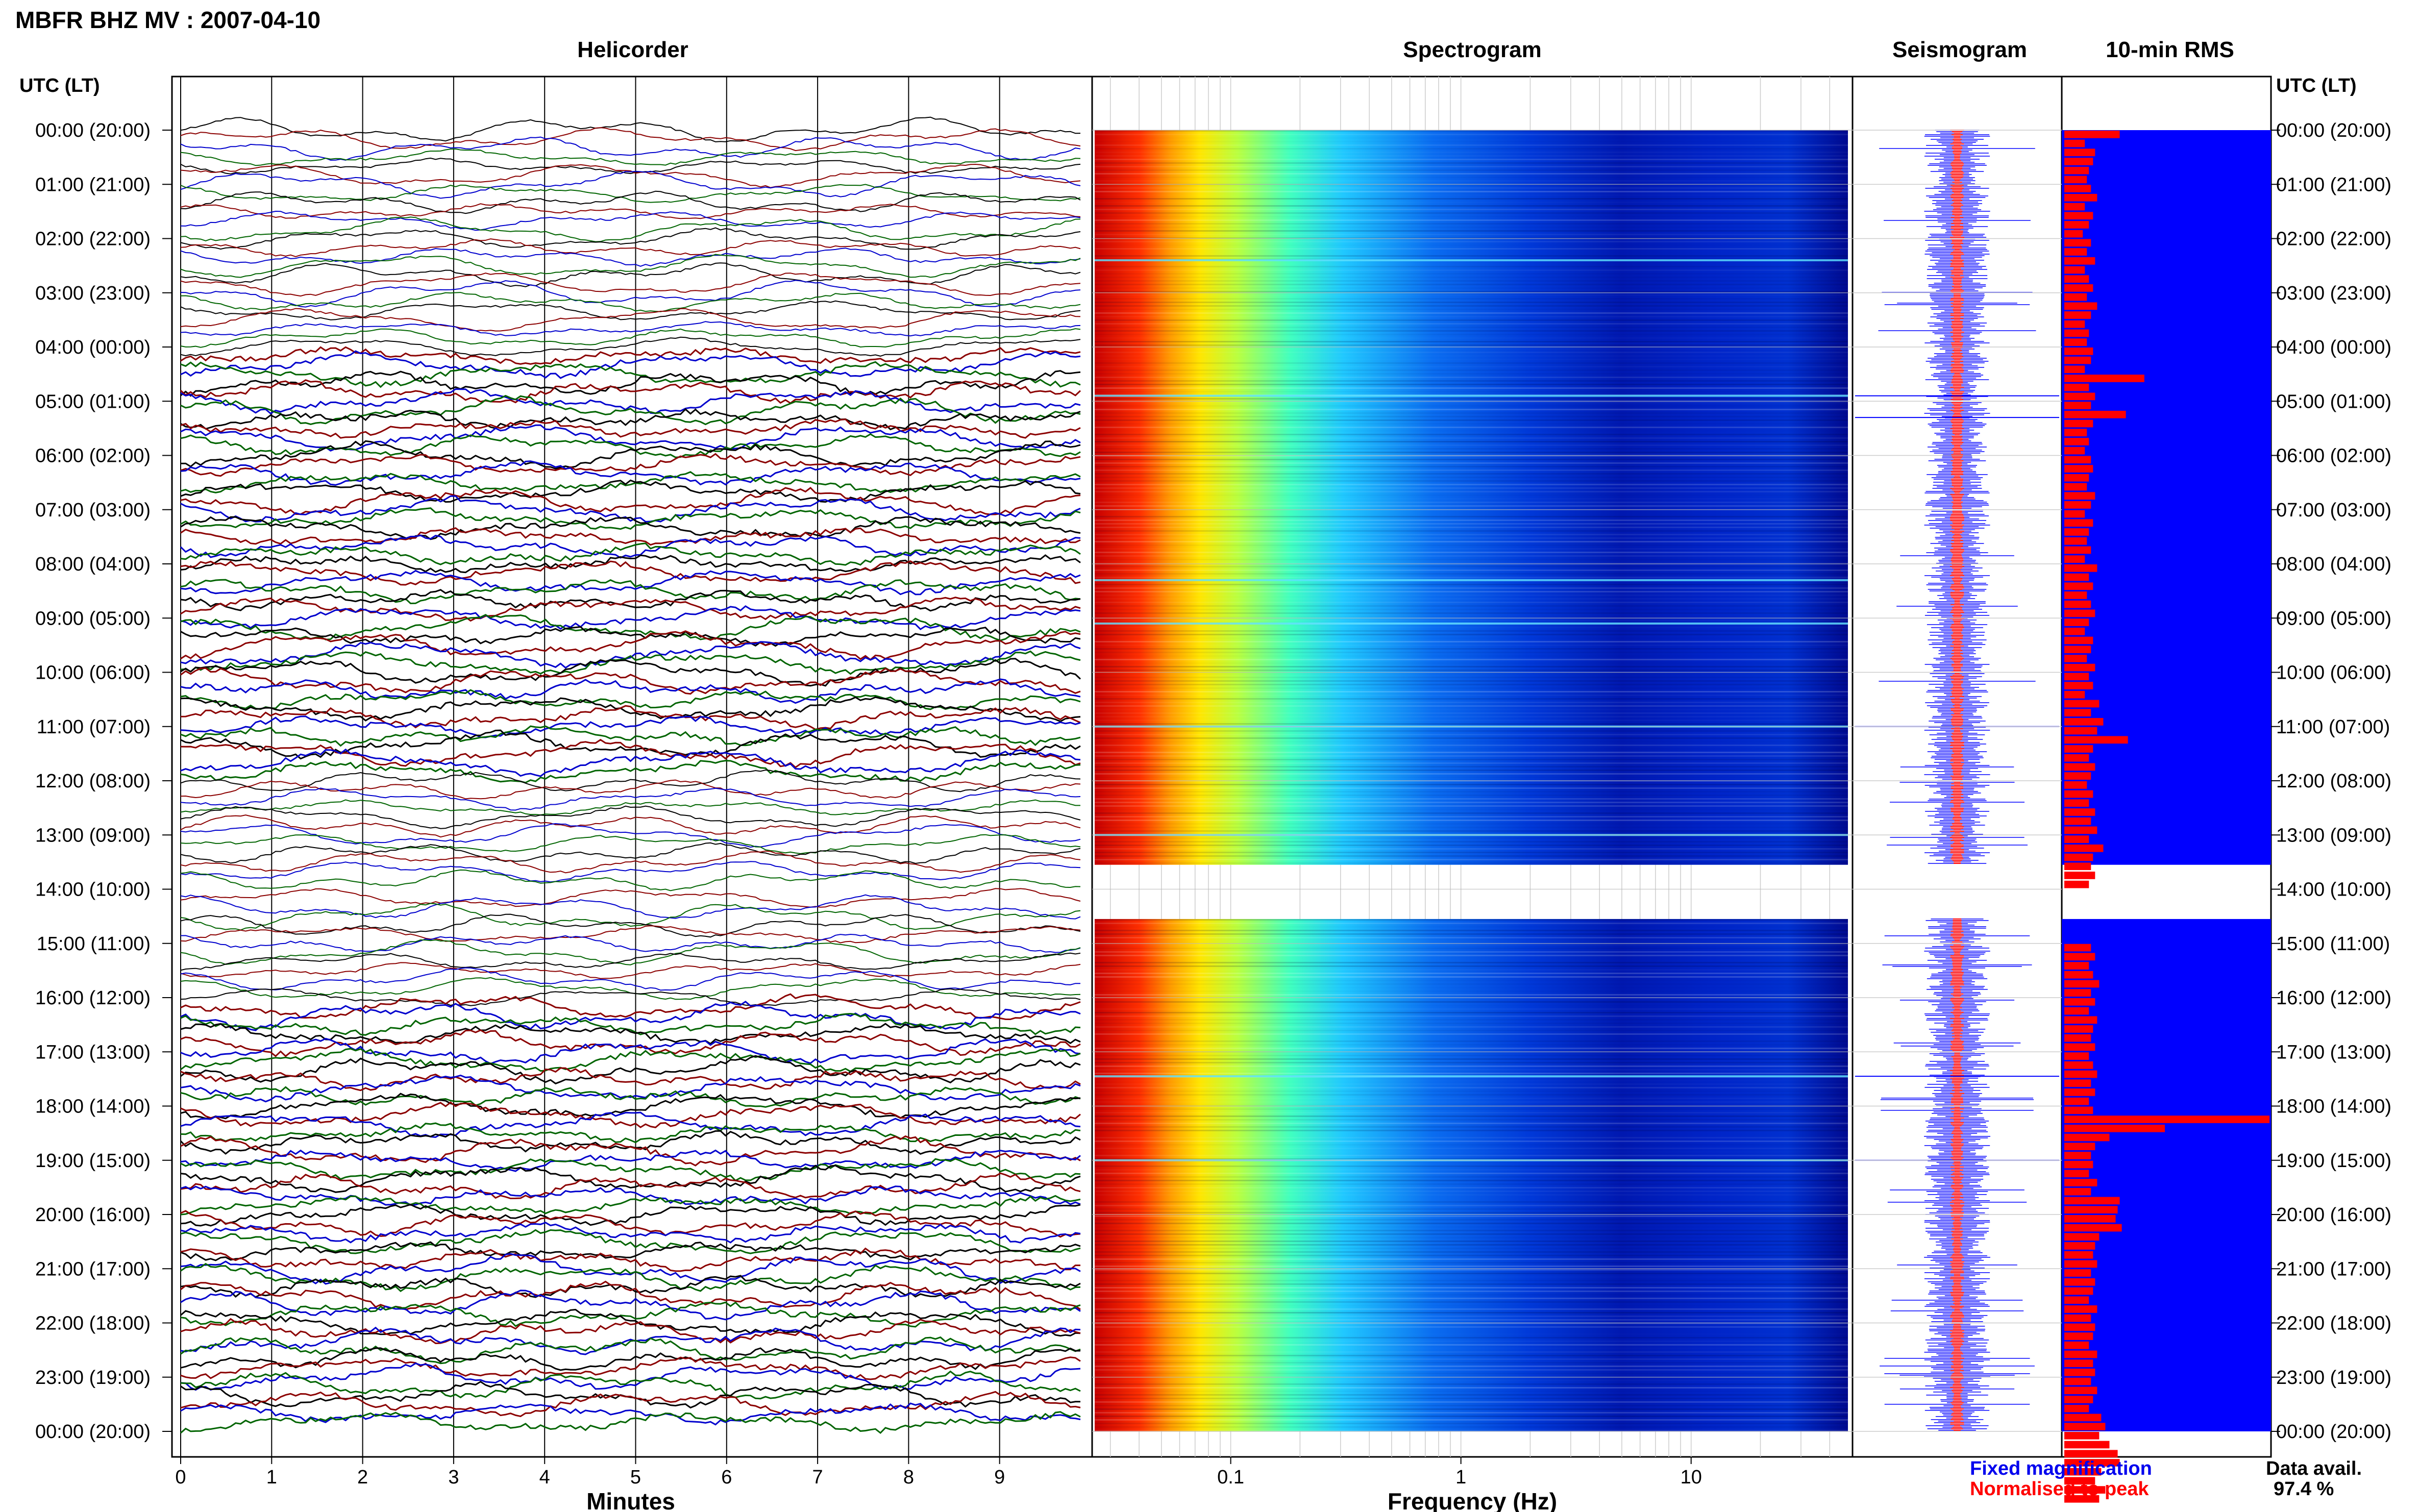  What do you see at coordinates (93, 1323) in the screenshot?
I see `time-label-left: 22:00 (18:00)` at bounding box center [93, 1323].